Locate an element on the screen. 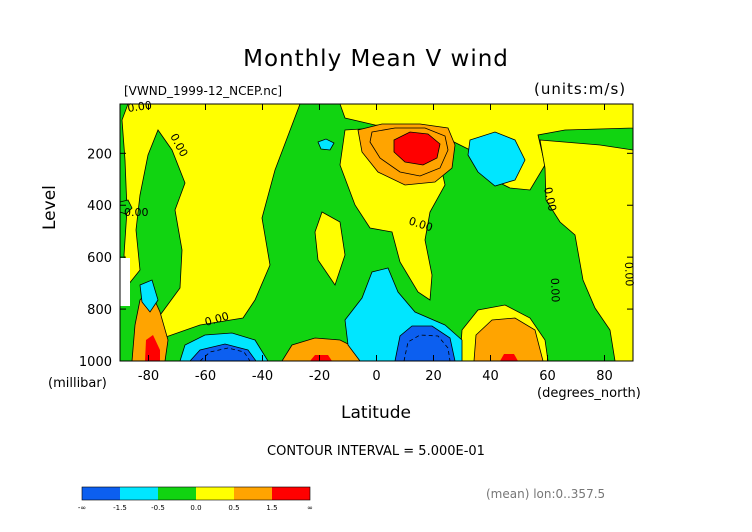  colorbar-tick-label: -1.5 is located at coordinates (120, 508).